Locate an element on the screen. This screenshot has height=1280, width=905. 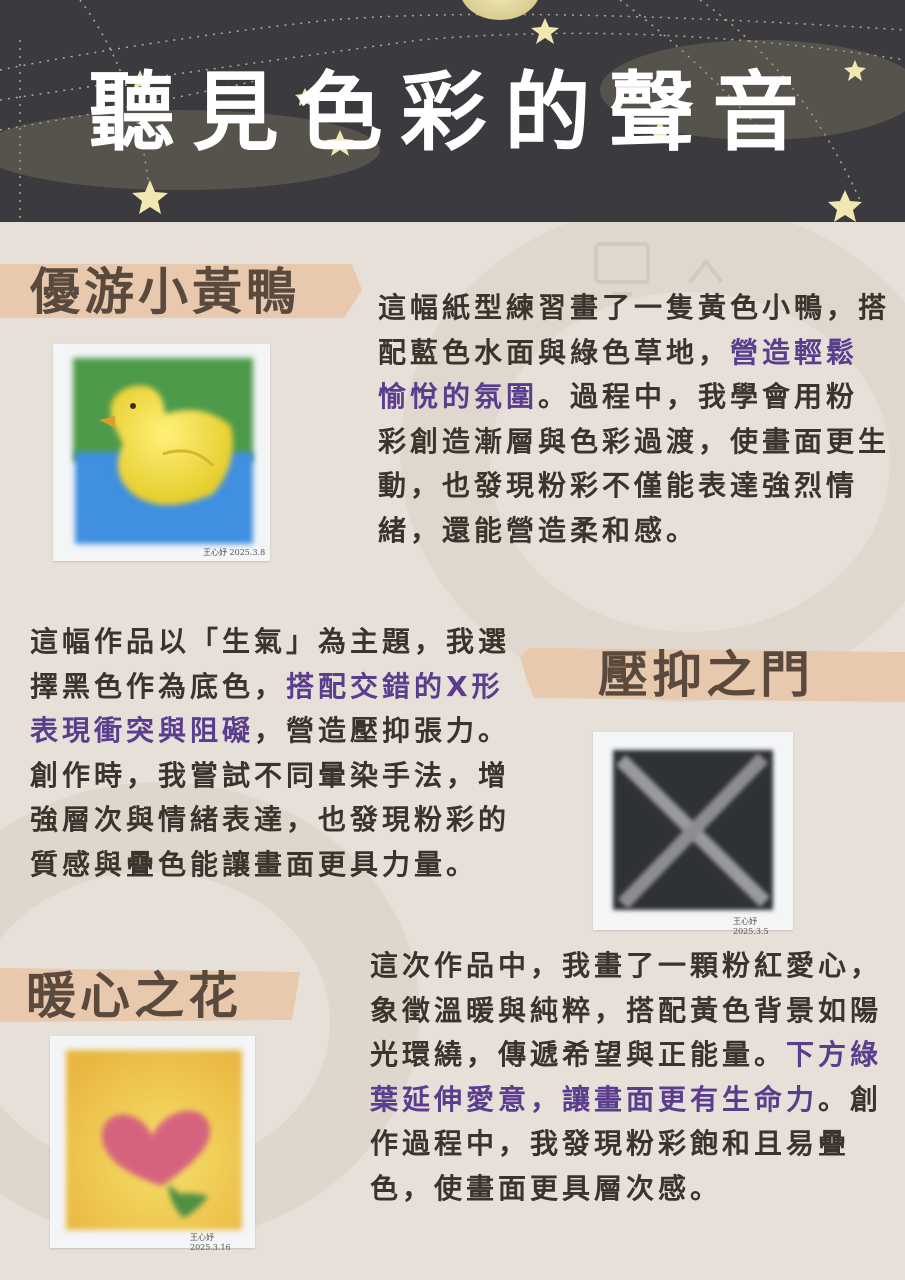
signature-door: 王心妤 2025.3.5 is located at coordinates (751, 926).